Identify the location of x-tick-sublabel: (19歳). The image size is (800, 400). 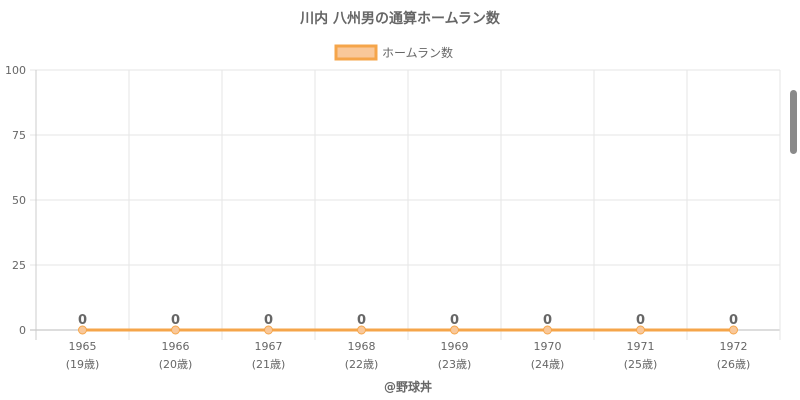
(83, 364).